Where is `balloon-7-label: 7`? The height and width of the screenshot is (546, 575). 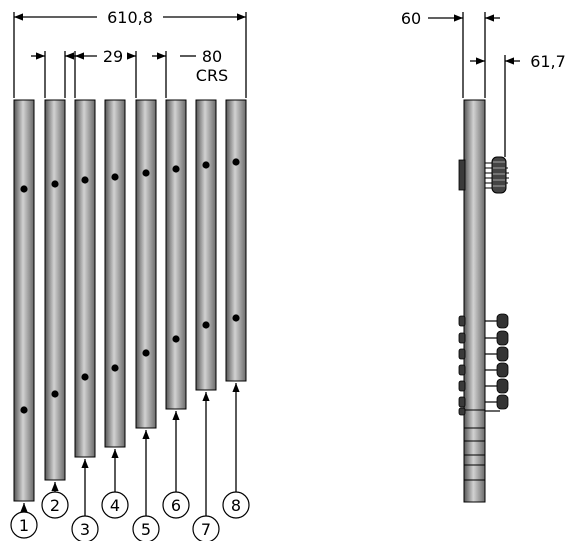
balloon-7-label: 7 is located at coordinates (206, 529).